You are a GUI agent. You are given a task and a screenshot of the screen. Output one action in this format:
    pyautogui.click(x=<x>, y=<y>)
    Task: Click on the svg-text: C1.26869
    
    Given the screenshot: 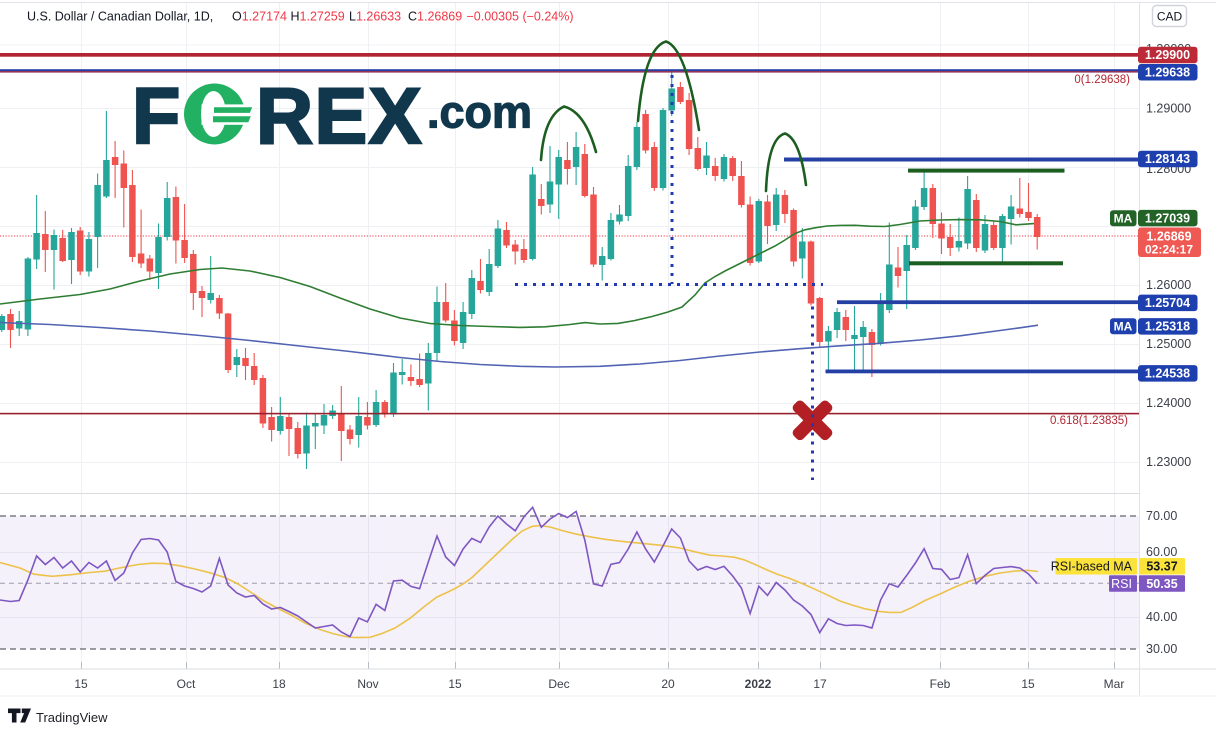 What is the action you would take?
    pyautogui.click(x=435, y=17)
    